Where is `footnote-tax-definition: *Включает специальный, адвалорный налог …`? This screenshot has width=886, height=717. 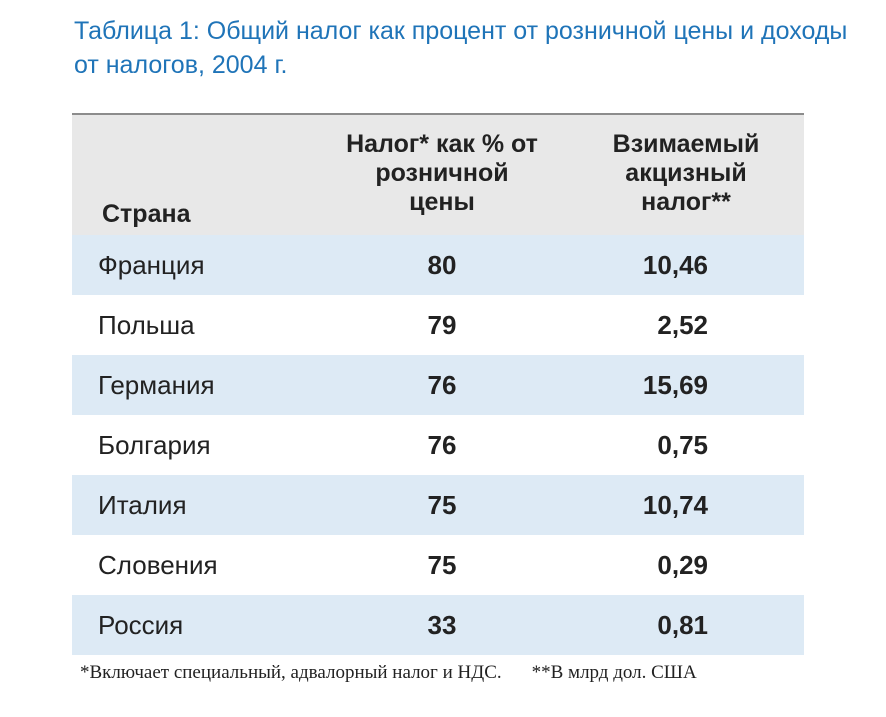
footnote-tax-definition: *Включает специальный, адвалорный налог … is located at coordinates (291, 672).